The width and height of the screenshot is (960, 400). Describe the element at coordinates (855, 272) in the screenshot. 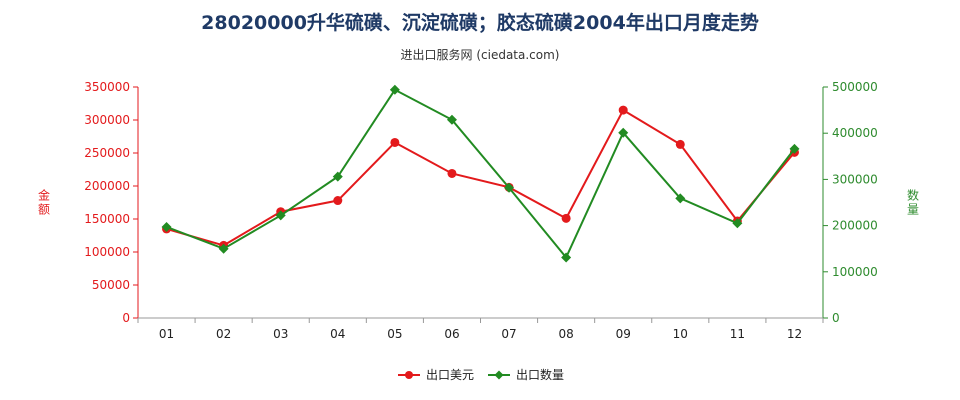

I see `y-tick-label-right: 100000` at that location.